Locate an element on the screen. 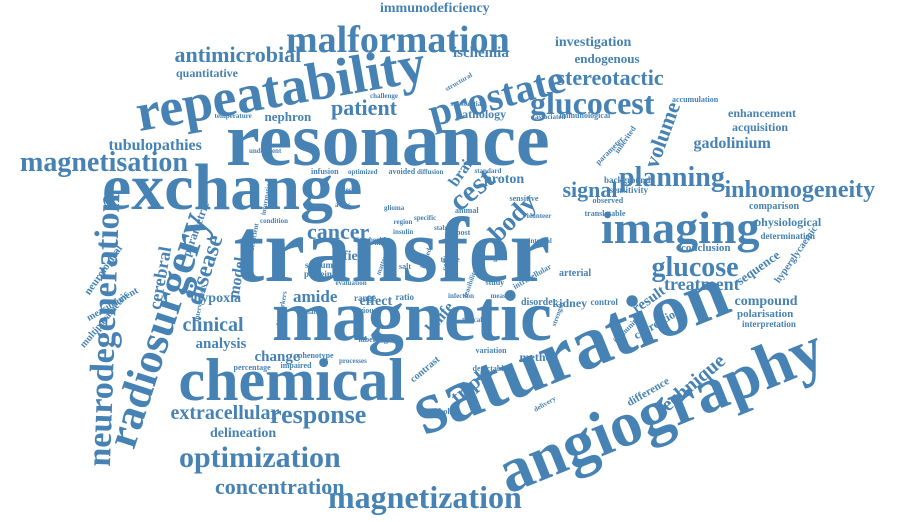  word-study: study is located at coordinates (495, 282).